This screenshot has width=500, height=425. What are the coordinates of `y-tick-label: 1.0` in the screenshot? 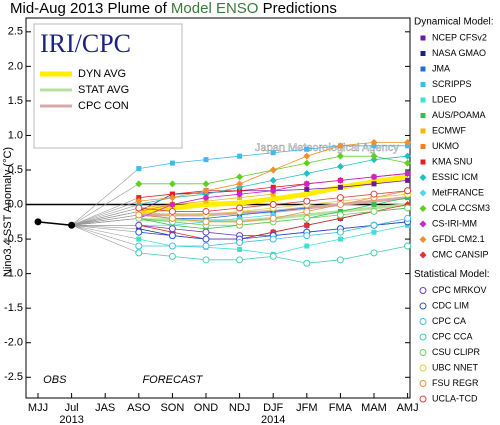 It's located at (15, 135).